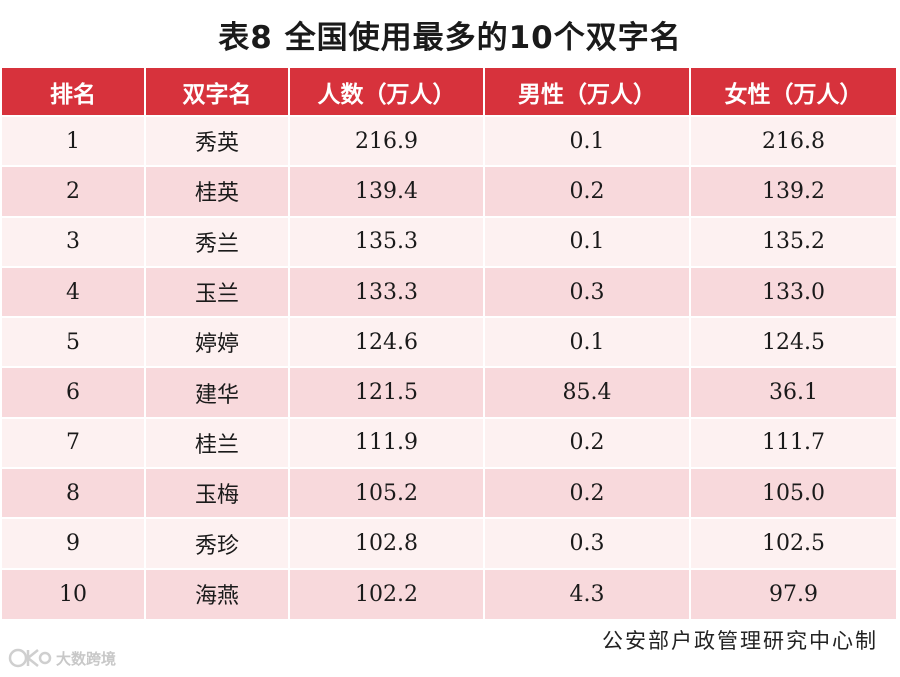 This screenshot has height=677, width=900. What do you see at coordinates (387, 442) in the screenshot?
I see `cell-total: 111.9` at bounding box center [387, 442].